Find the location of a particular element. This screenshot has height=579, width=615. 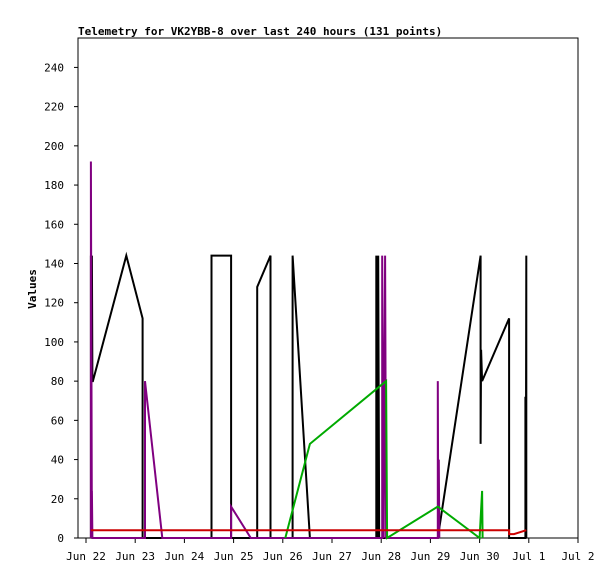

y-tick-label: 200 is located at coordinates (54, 146).